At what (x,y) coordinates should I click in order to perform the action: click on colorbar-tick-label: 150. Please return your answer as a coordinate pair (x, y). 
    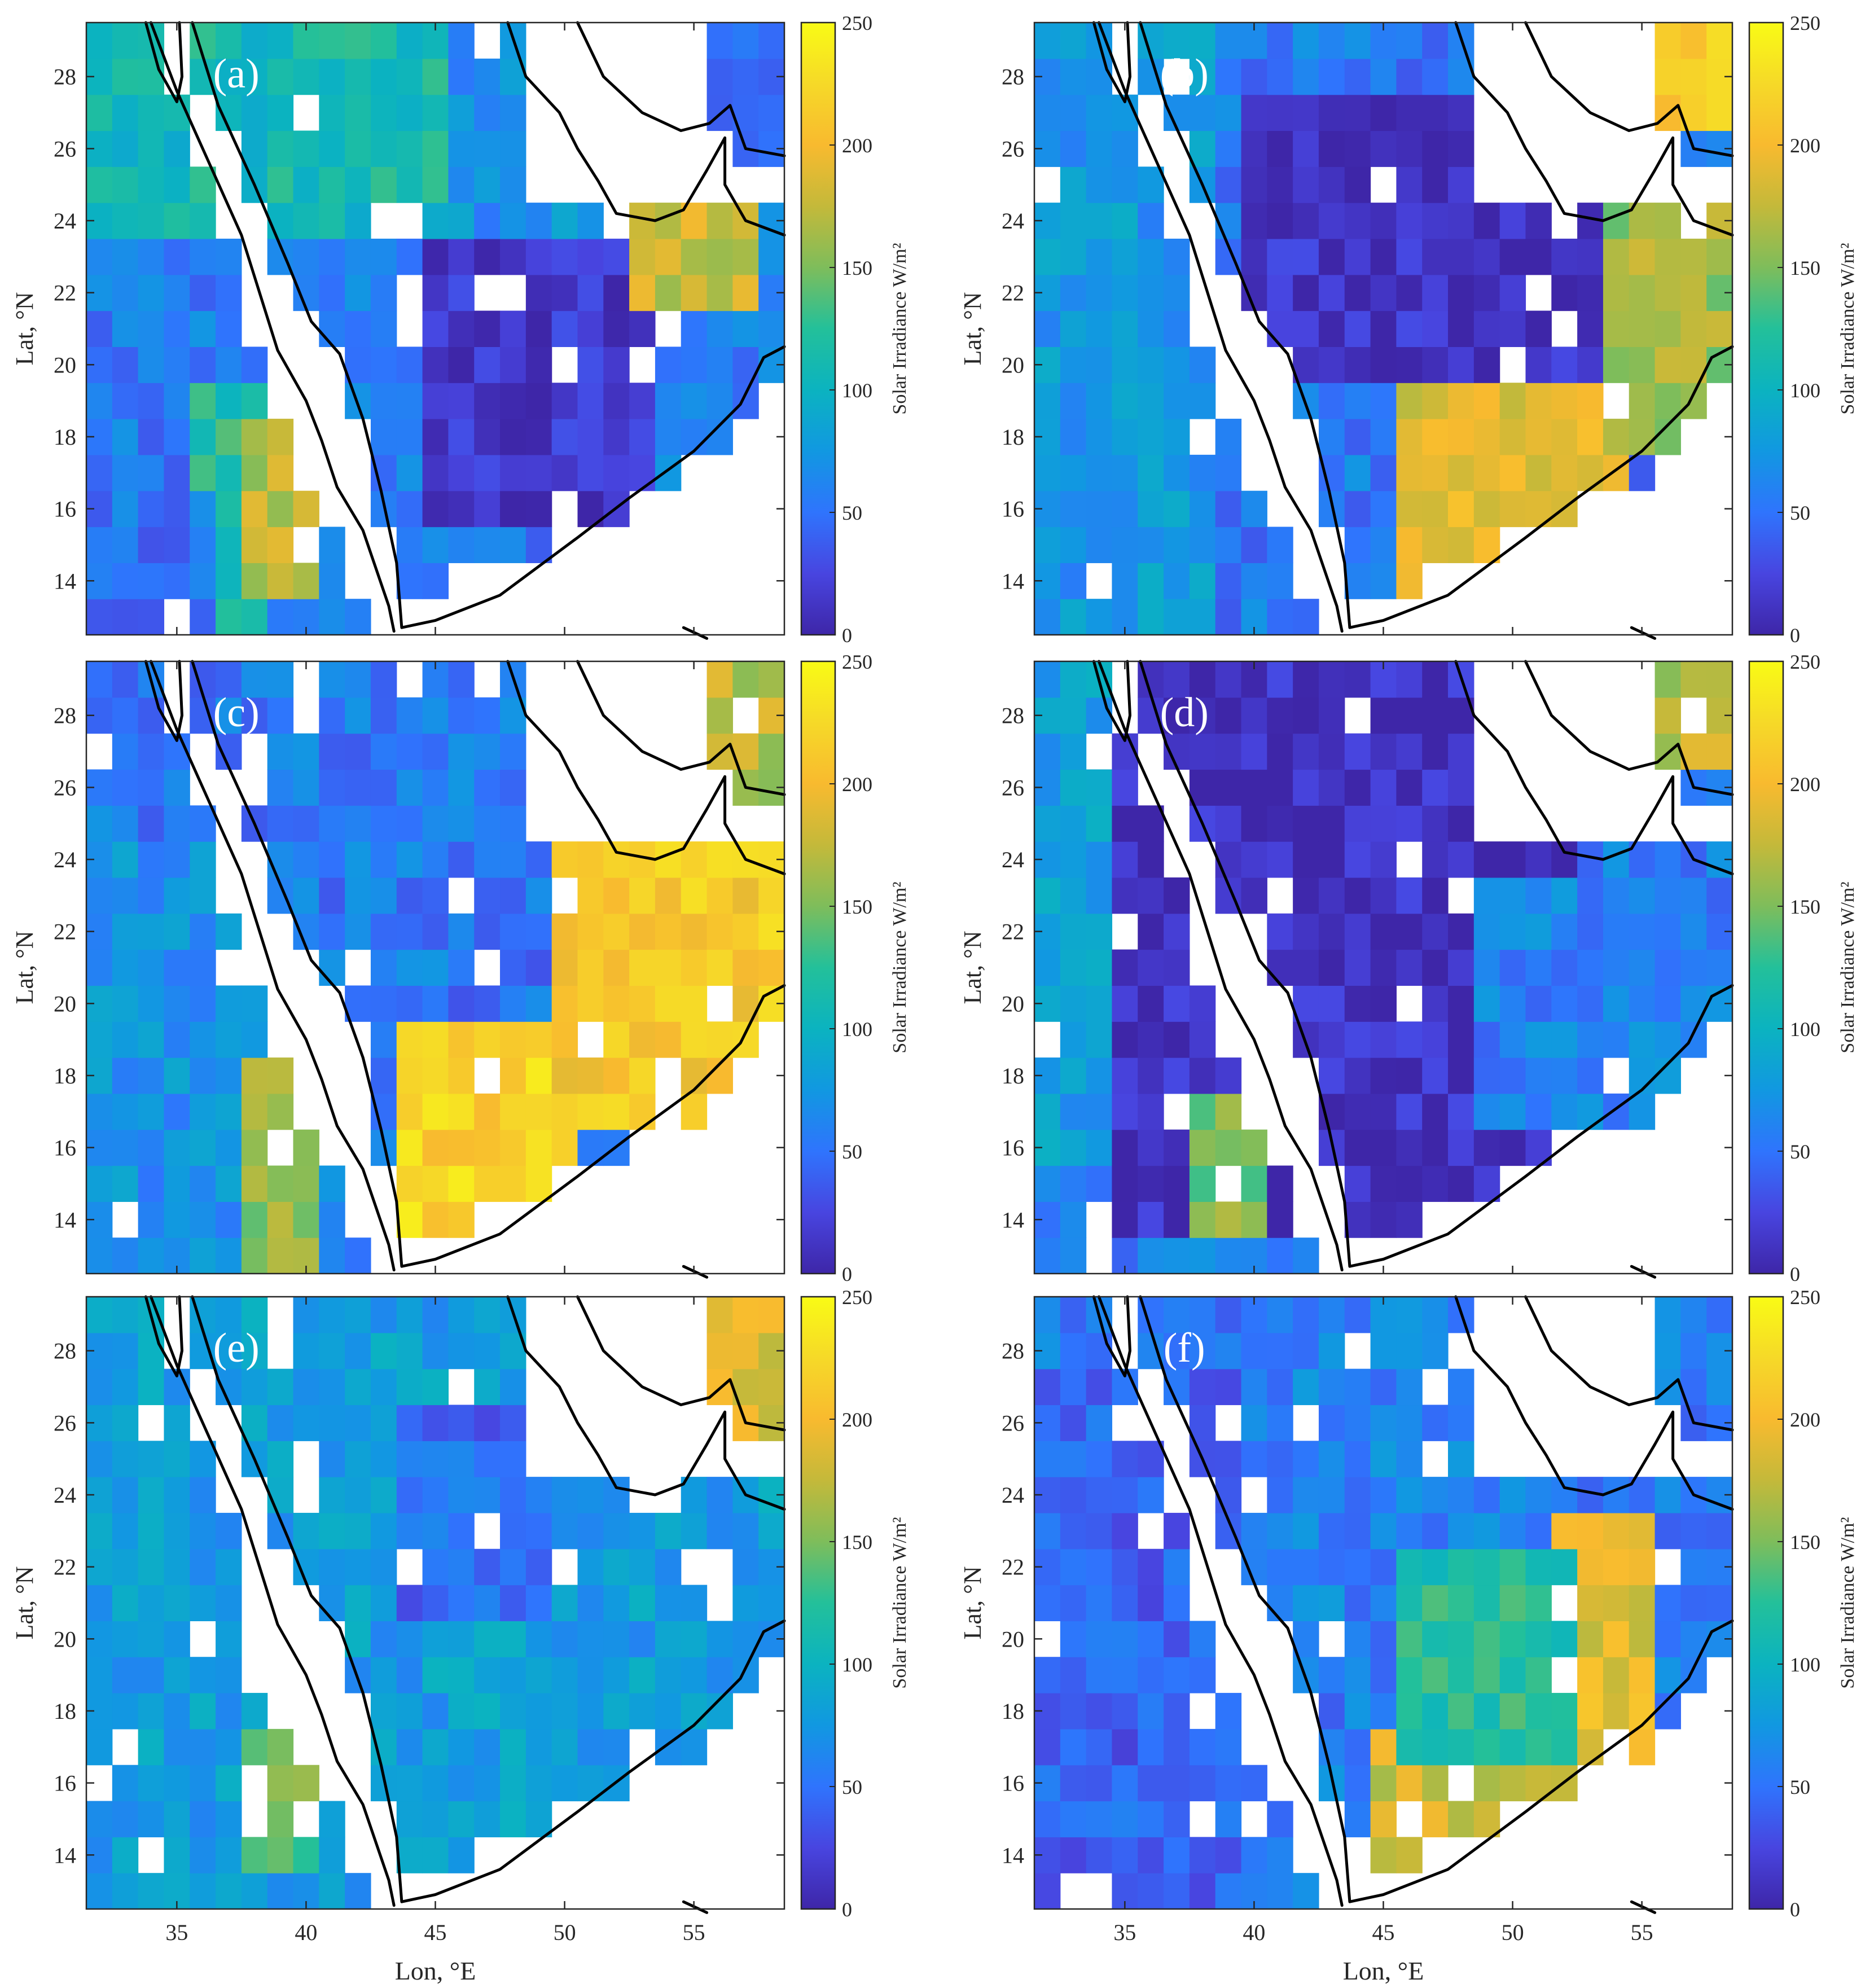
    Looking at the image, I should click on (857, 268).